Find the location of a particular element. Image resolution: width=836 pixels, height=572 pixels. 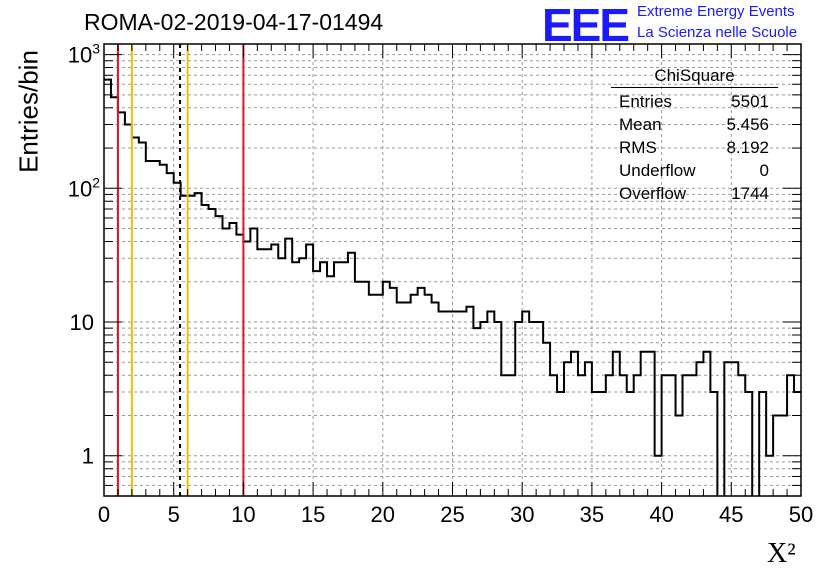

stats-label: RMS is located at coordinates (638, 147).